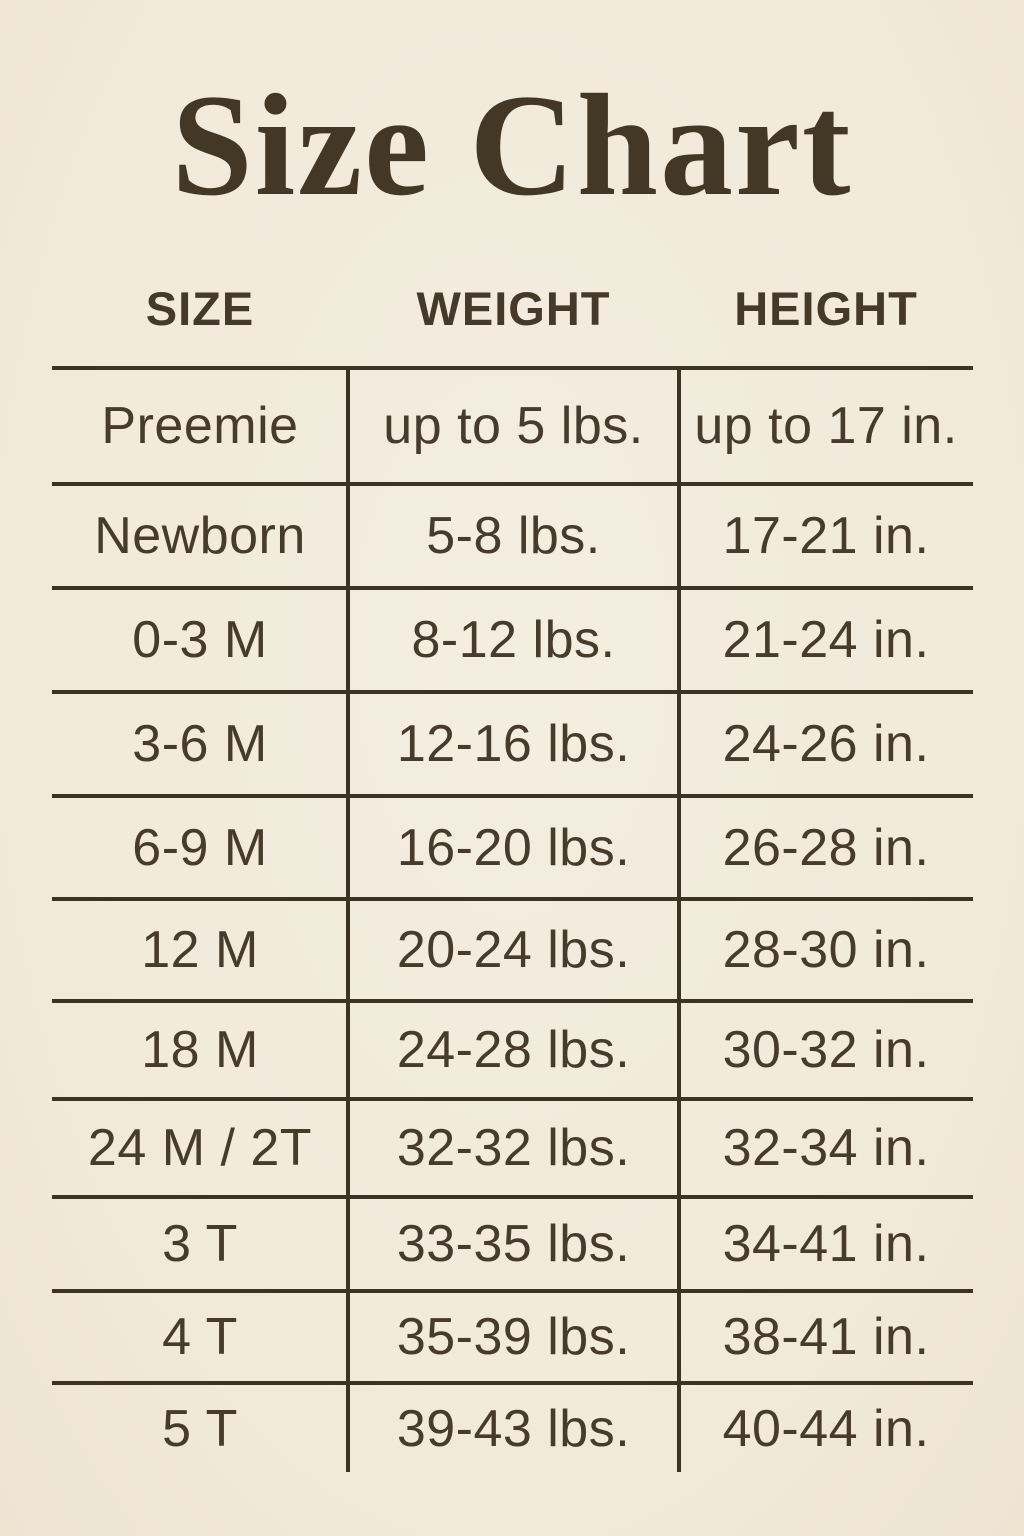 The image size is (1024, 1536). Describe the element at coordinates (826, 426) in the screenshot. I see `cell-height: up to 17 in.` at that location.